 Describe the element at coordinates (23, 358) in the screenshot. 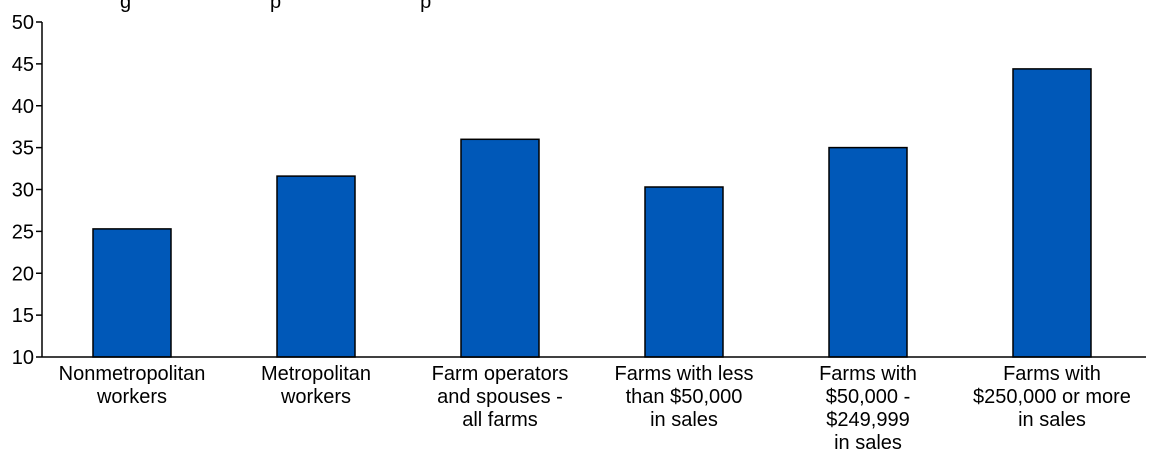

I see `y-tick-label-10: 10` at that location.